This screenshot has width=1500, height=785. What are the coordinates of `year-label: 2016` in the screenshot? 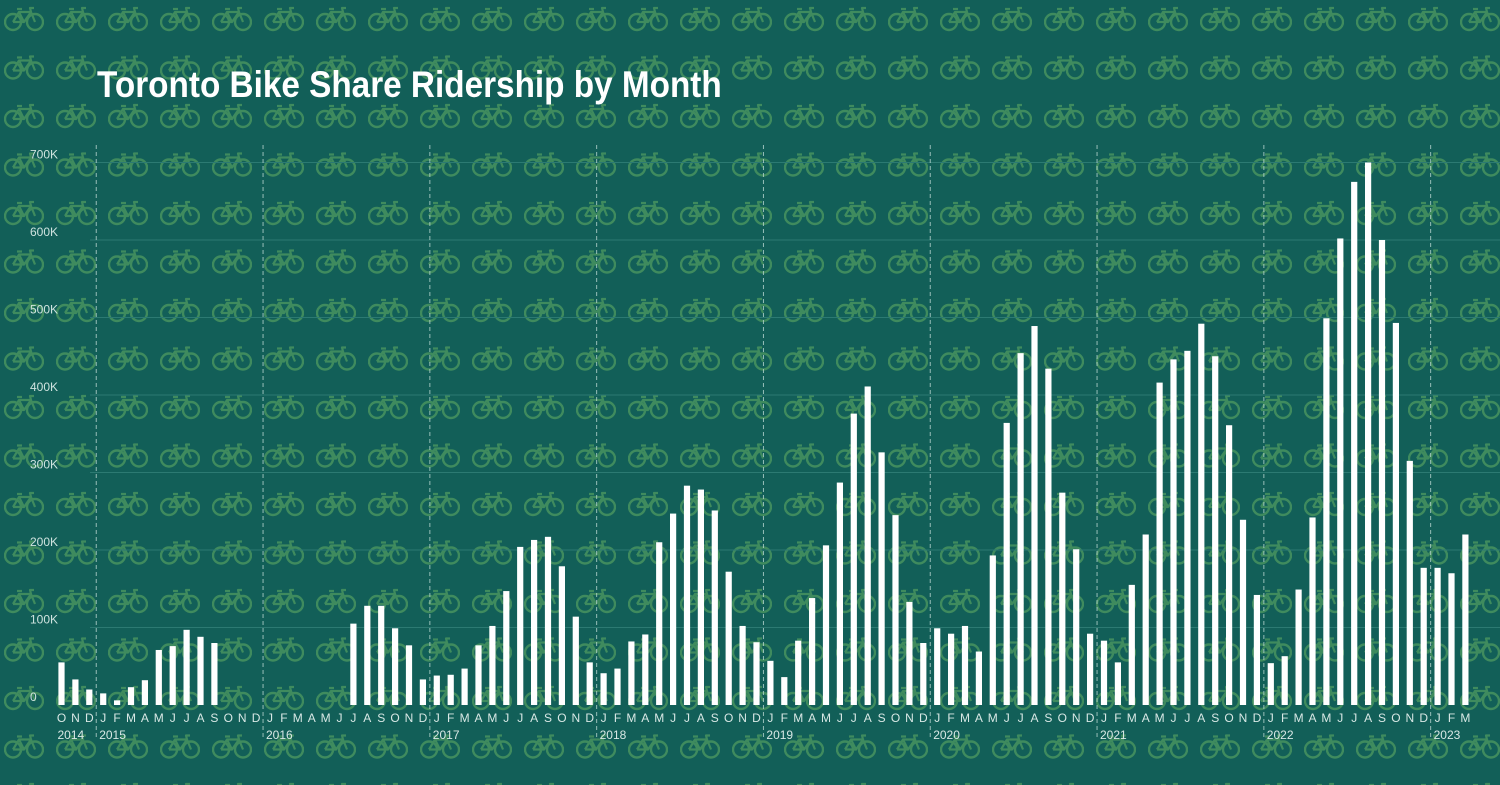 It's located at (279, 735).